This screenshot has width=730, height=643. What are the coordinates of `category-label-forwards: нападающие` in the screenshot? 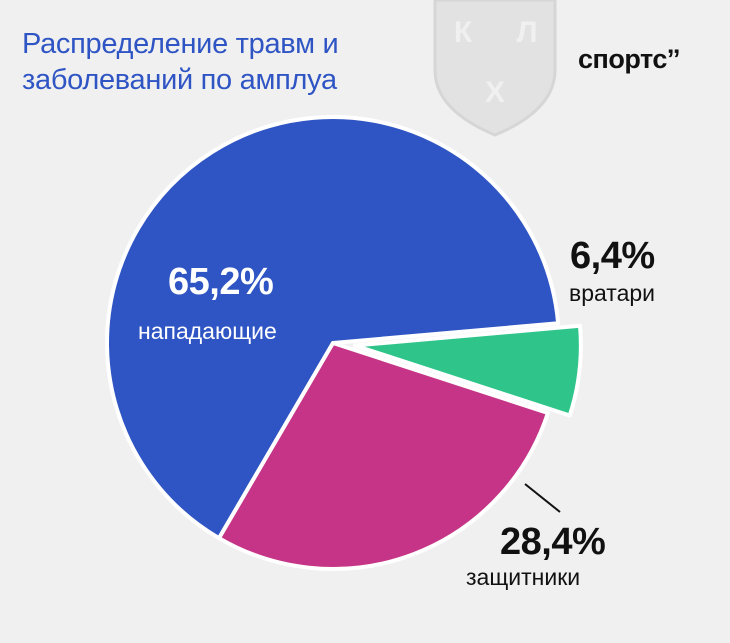 It's located at (207, 331).